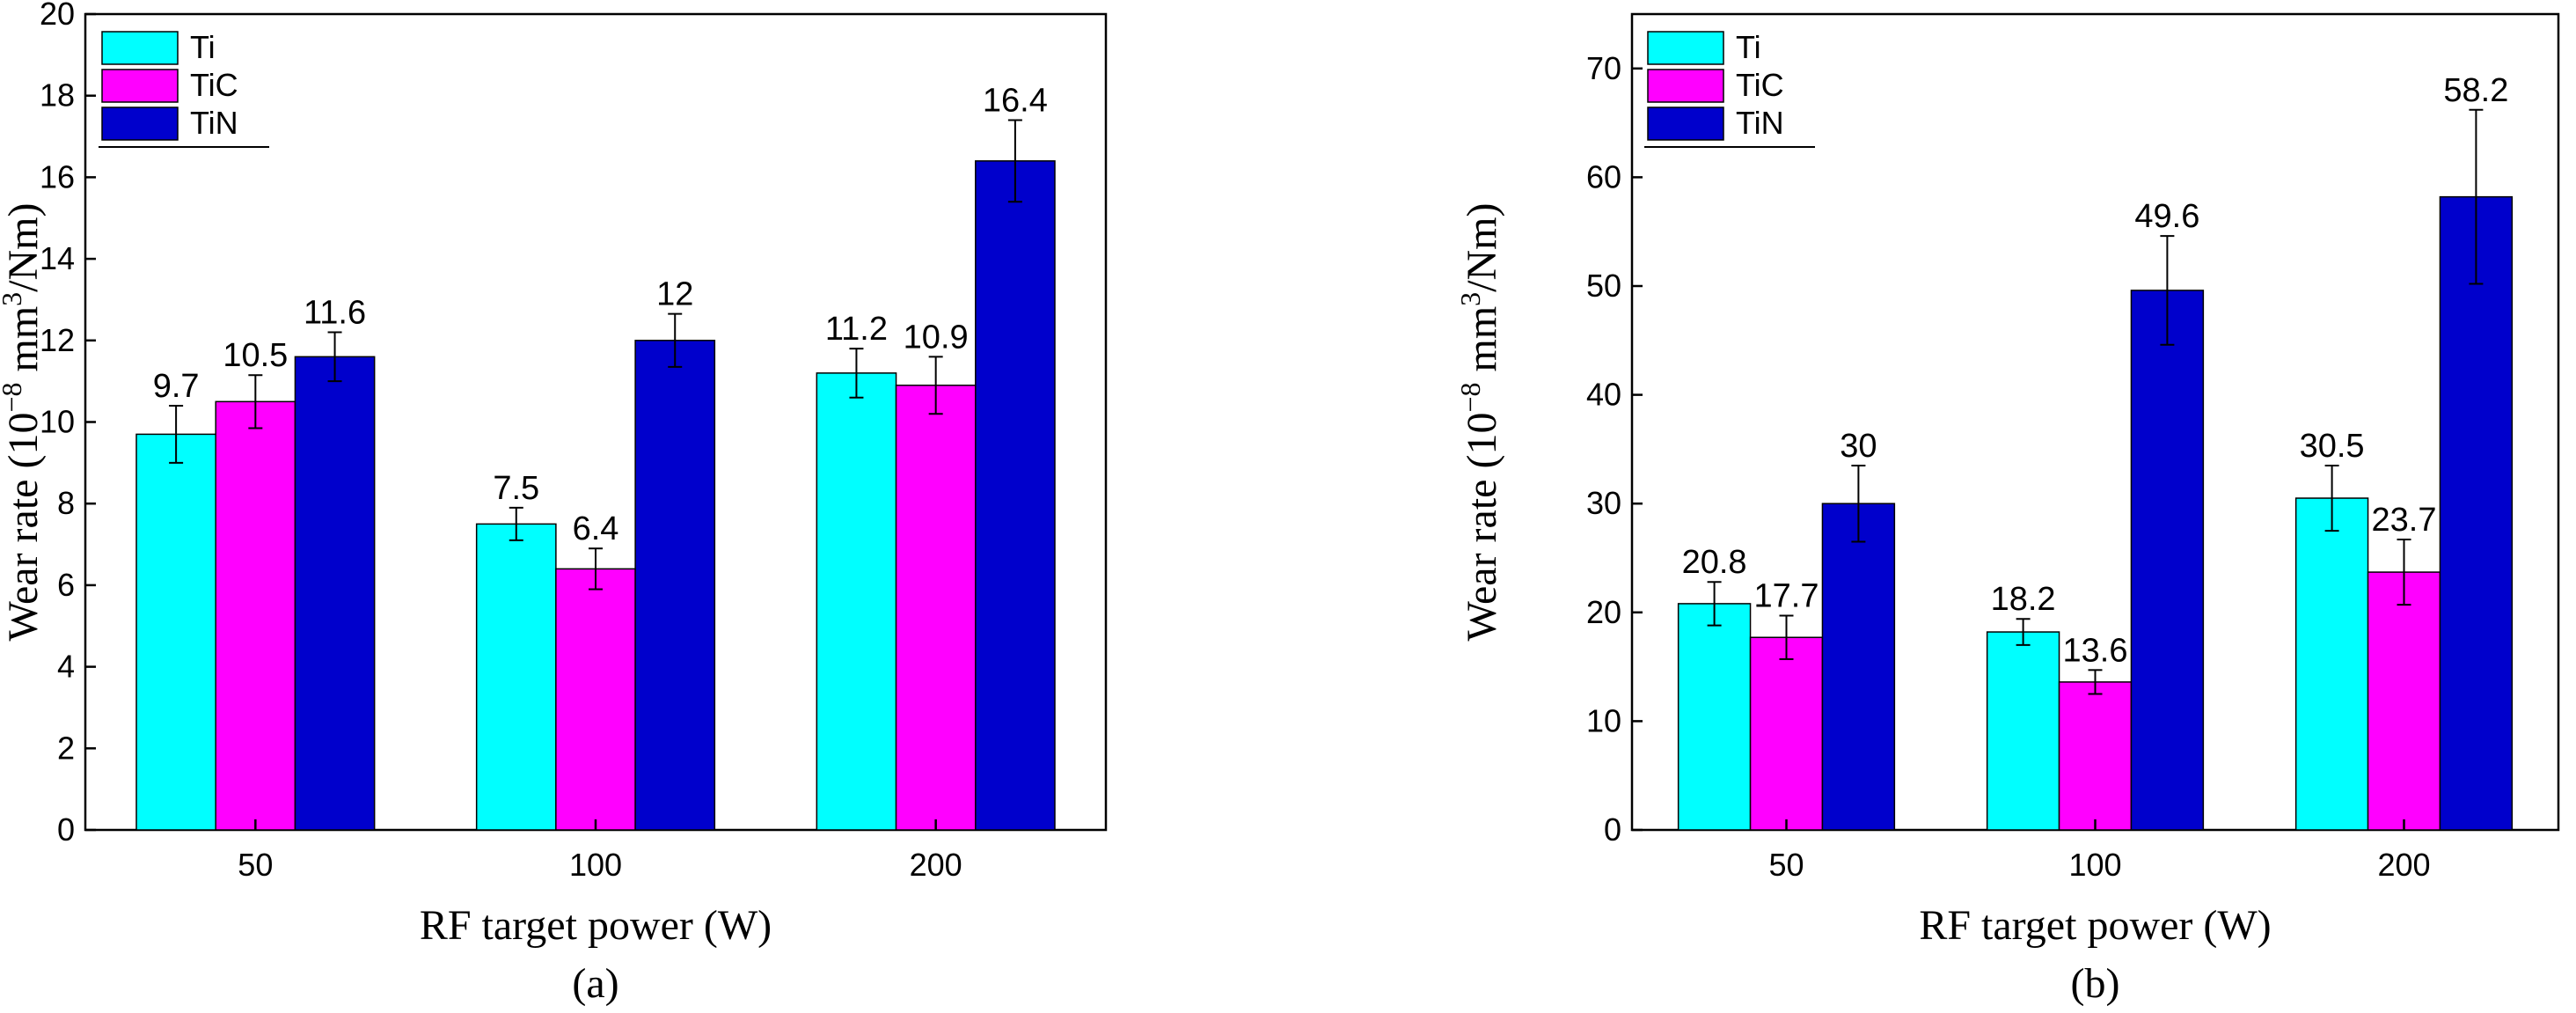 This screenshot has width=2576, height=1013. What do you see at coordinates (1786, 596) in the screenshot?
I see `data-label: 17.7` at bounding box center [1786, 596].